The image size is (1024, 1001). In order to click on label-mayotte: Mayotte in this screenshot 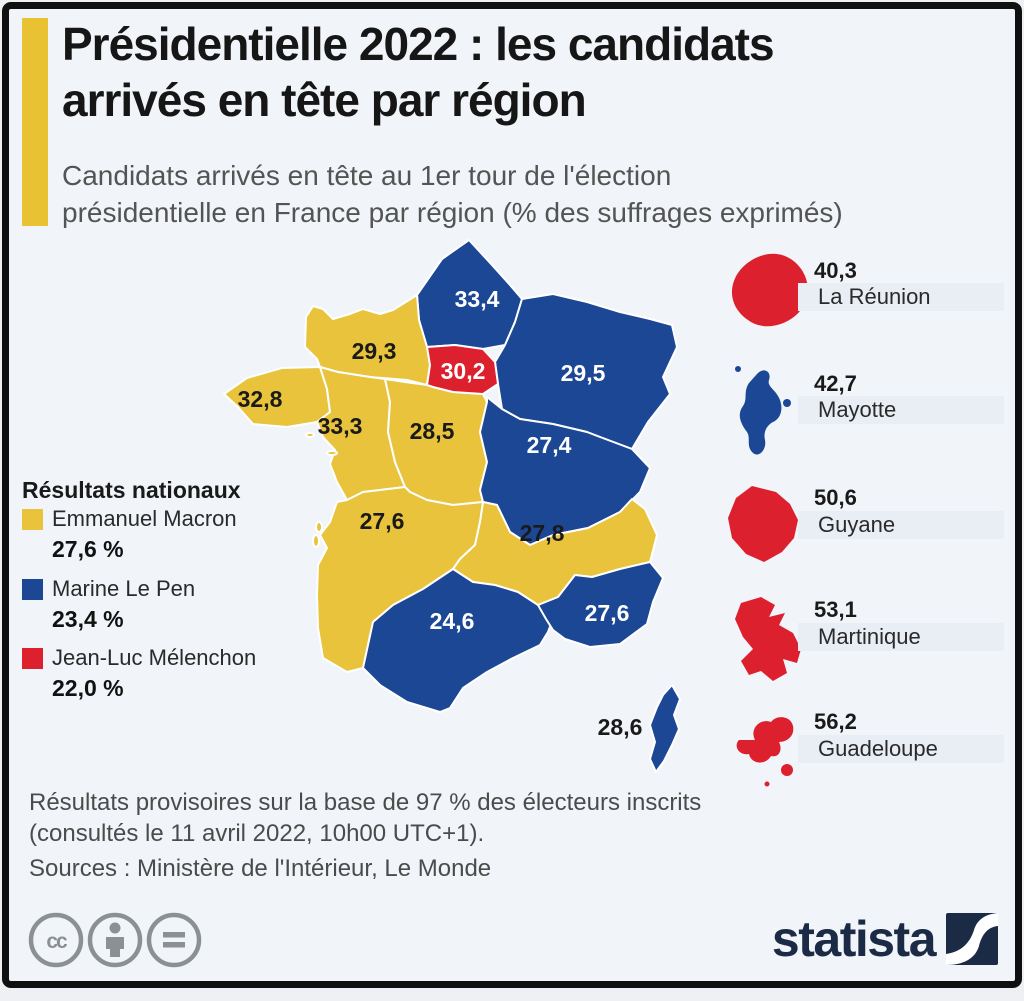, I will do `click(901, 410)`.